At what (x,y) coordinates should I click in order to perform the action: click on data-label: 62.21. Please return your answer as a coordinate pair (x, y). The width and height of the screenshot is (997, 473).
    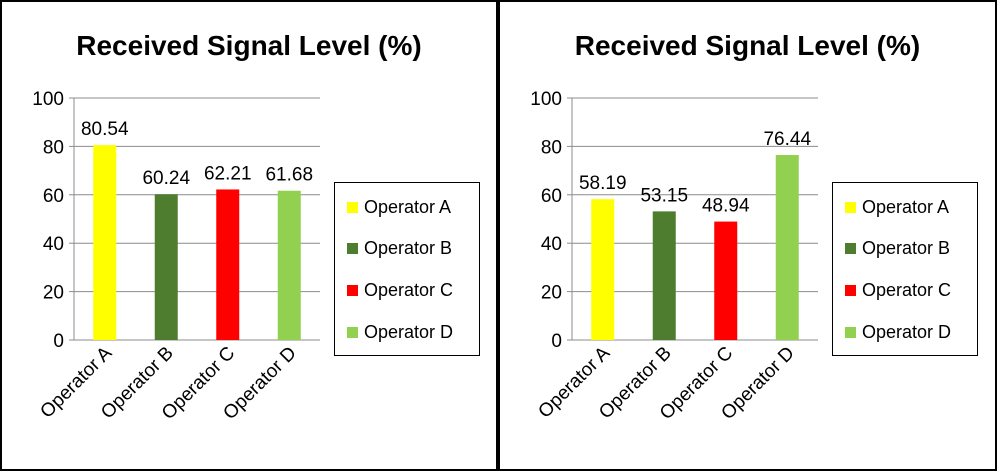
    Looking at the image, I should click on (228, 173).